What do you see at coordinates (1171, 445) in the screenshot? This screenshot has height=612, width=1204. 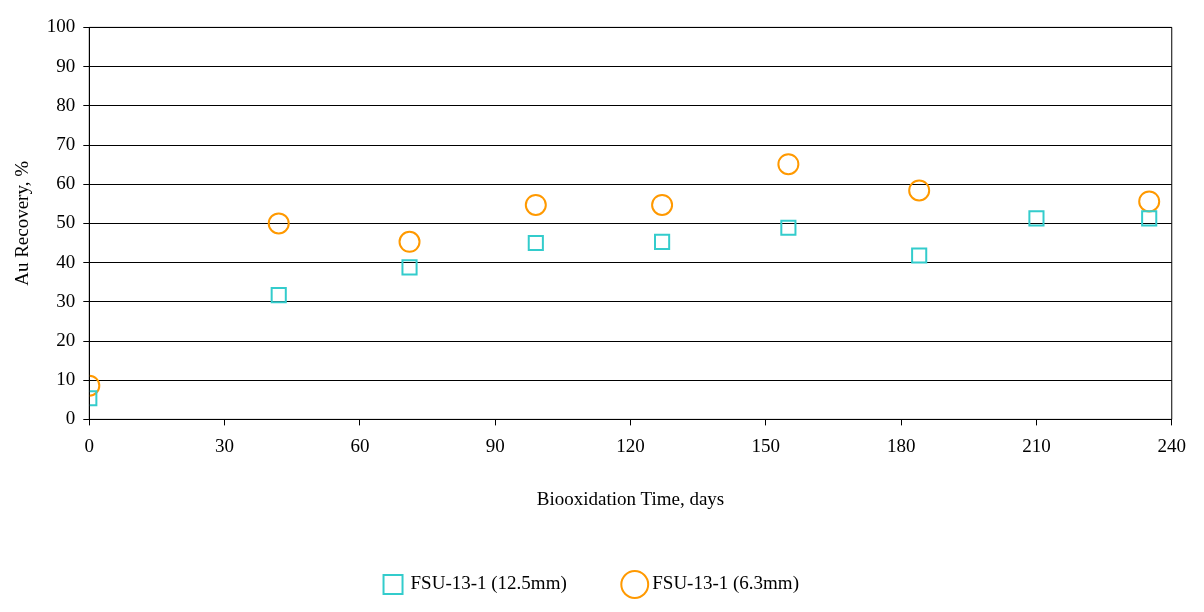 I see `x-tick-label: 240` at bounding box center [1171, 445].